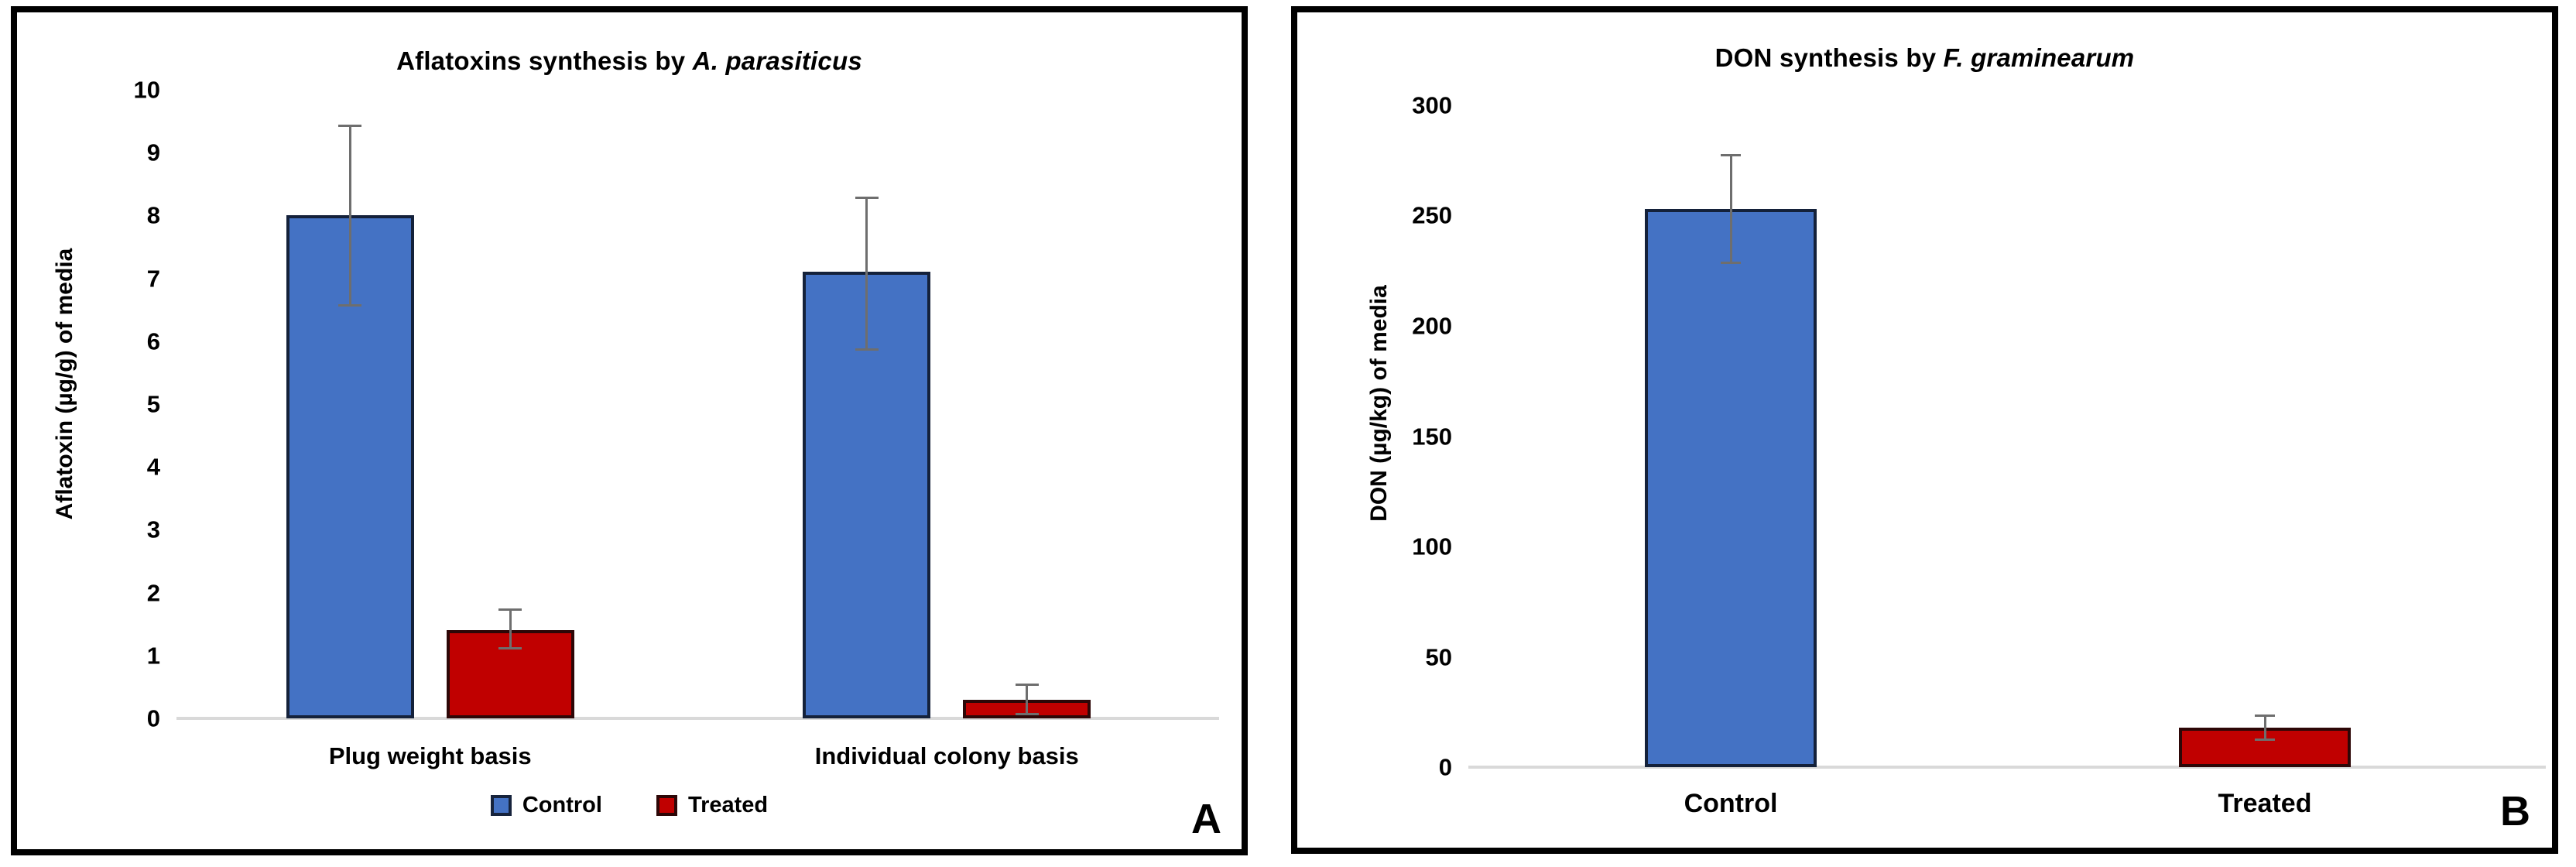 This screenshot has height=867, width=2576. What do you see at coordinates (688, 756) in the screenshot?
I see `category-labels: Plug weight basis Individual colony basis` at bounding box center [688, 756].